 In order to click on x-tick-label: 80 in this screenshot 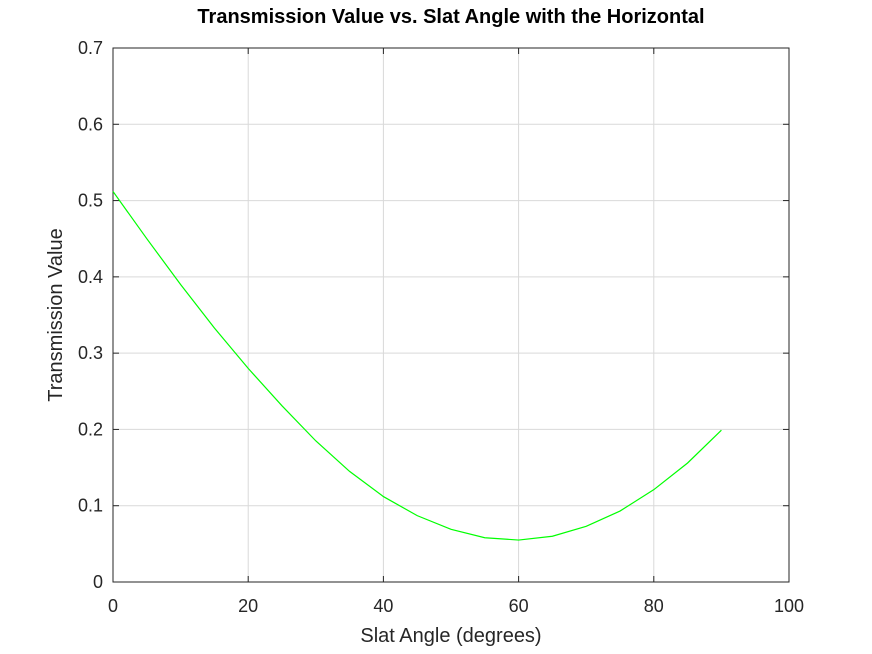, I will do `click(654, 606)`.